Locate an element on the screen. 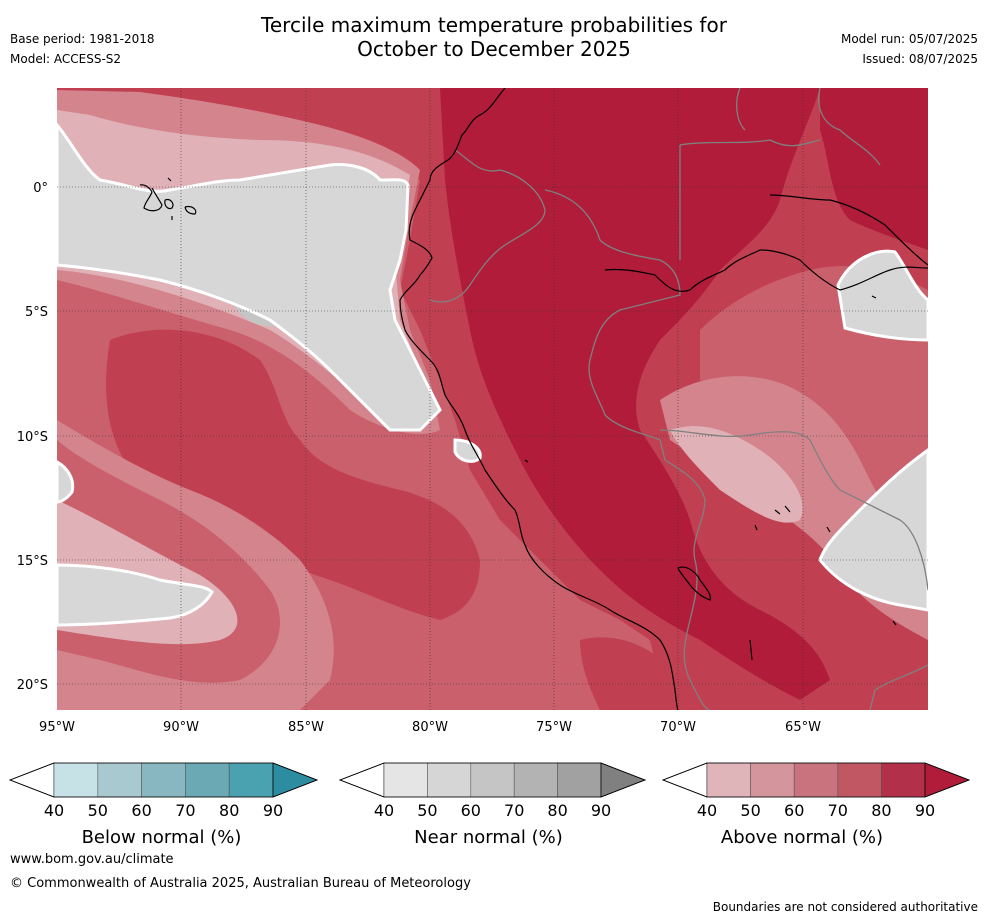  latitude-labels: 0° 5°S 10°S 15°S 20°S is located at coordinates (32, 437).